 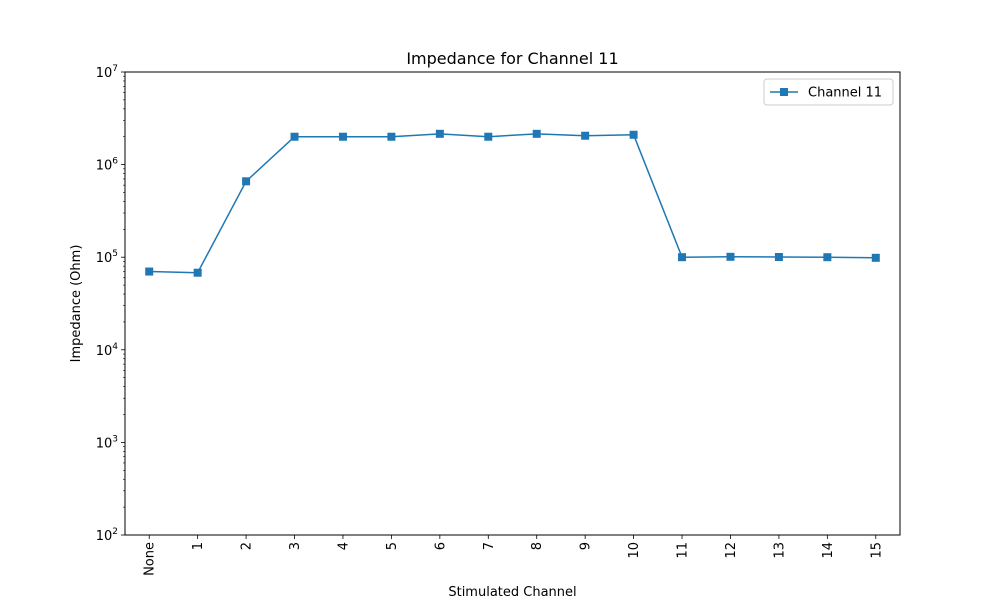 I want to click on legend-box, so click(x=828, y=92).